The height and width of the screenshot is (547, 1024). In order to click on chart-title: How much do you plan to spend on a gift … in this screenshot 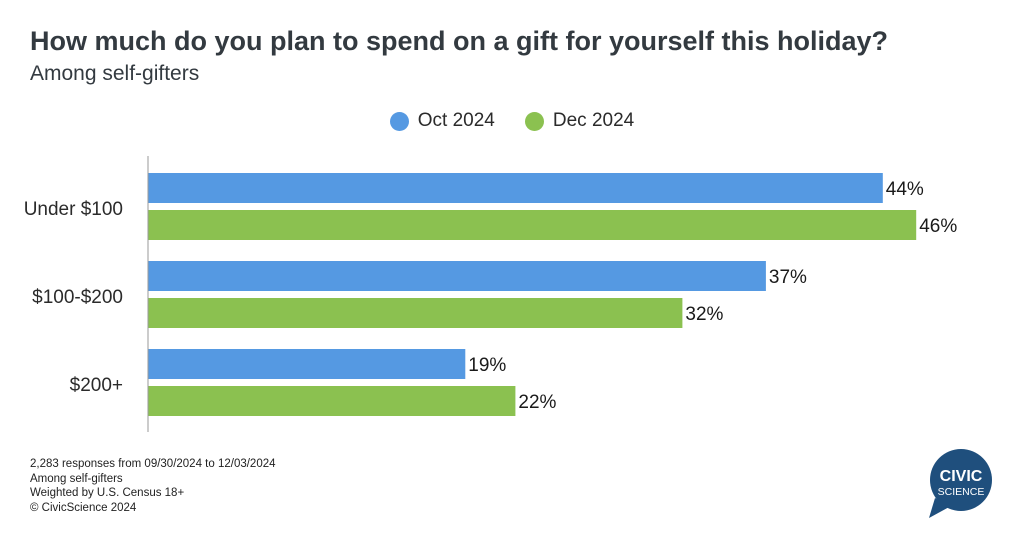, I will do `click(459, 41)`.